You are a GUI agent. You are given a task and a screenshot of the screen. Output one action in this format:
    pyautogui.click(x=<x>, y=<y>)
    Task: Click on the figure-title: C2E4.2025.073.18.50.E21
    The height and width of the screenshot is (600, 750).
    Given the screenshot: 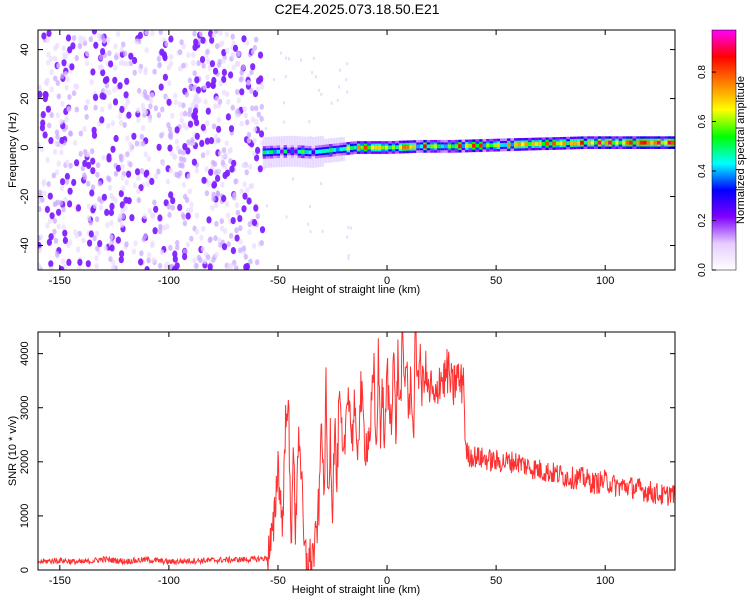 What is the action you would take?
    pyautogui.click(x=356, y=9)
    